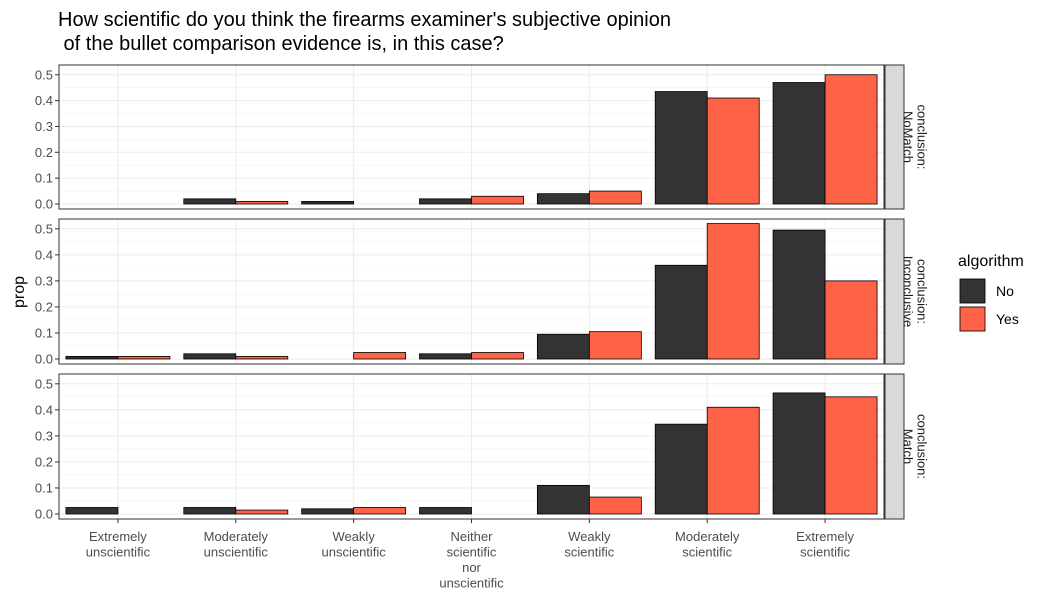  I want to click on x-tick-label: Neither scientific nor unscientific, so click(471, 560).